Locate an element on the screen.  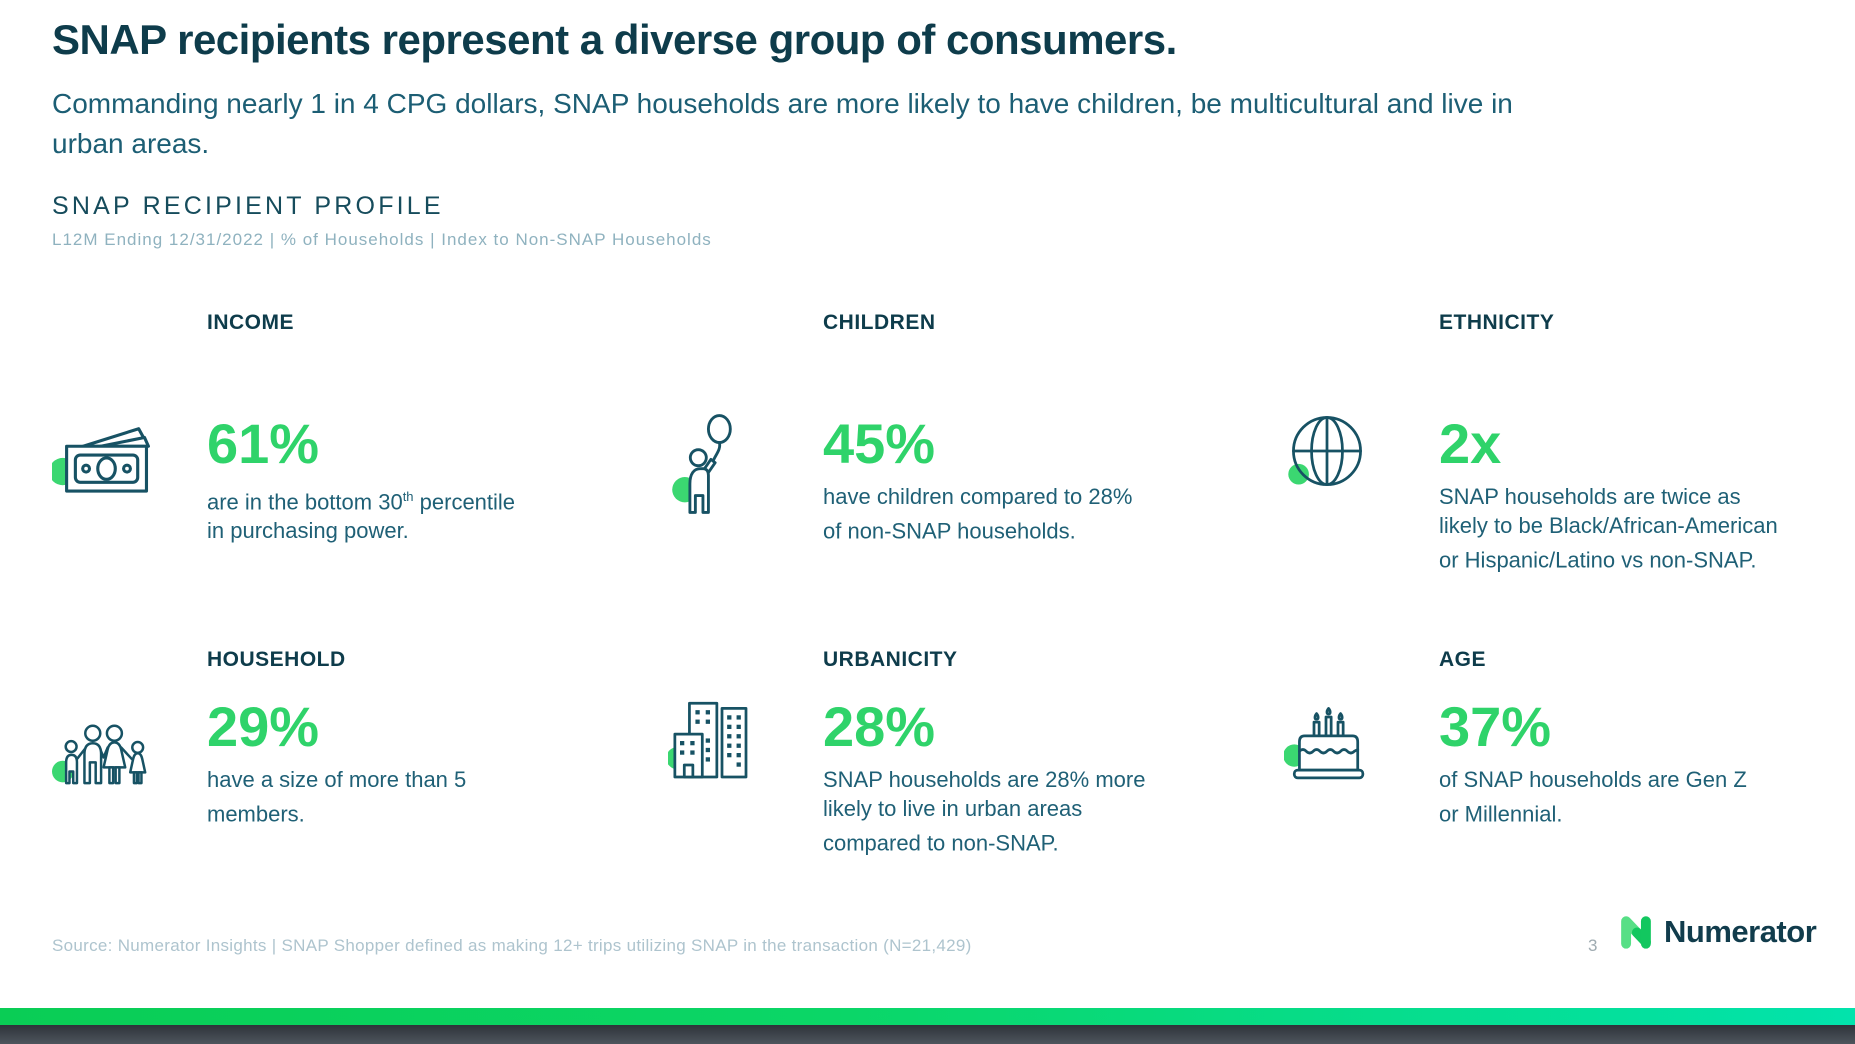
numerator-logo: Numerator is located at coordinates (1717, 932).